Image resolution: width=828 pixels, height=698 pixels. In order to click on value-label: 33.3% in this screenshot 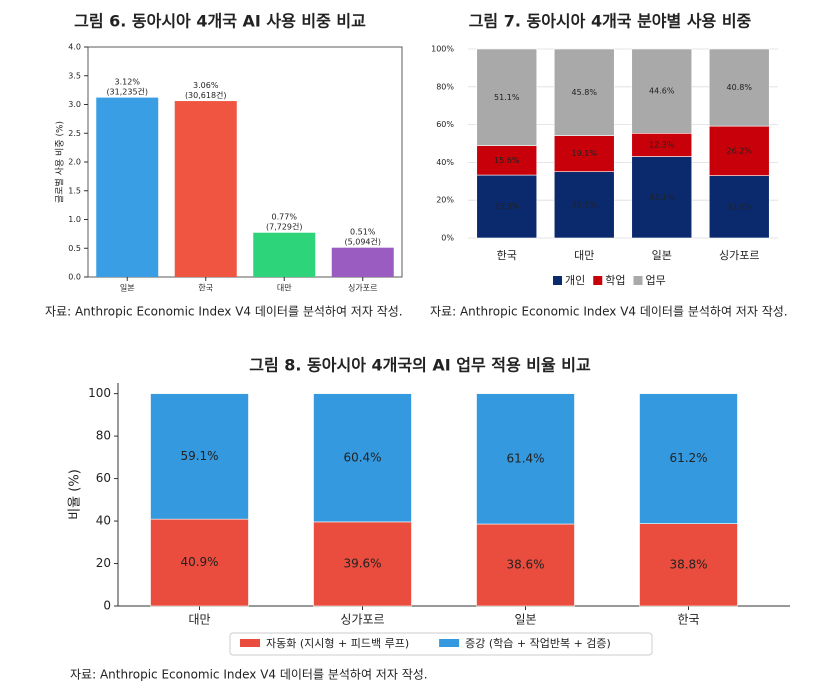, I will do `click(507, 206)`.